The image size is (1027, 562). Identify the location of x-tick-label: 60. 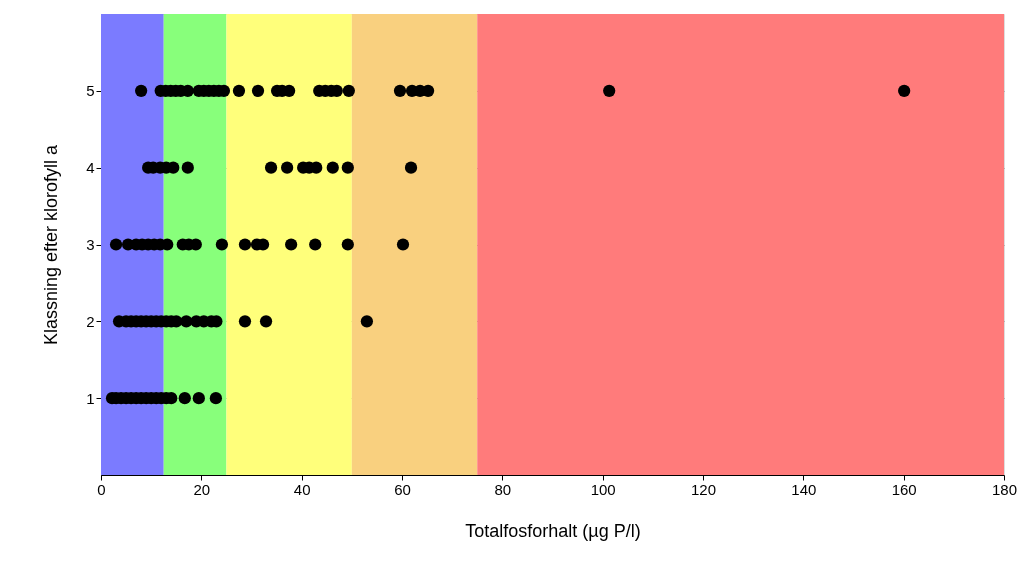
(402, 489).